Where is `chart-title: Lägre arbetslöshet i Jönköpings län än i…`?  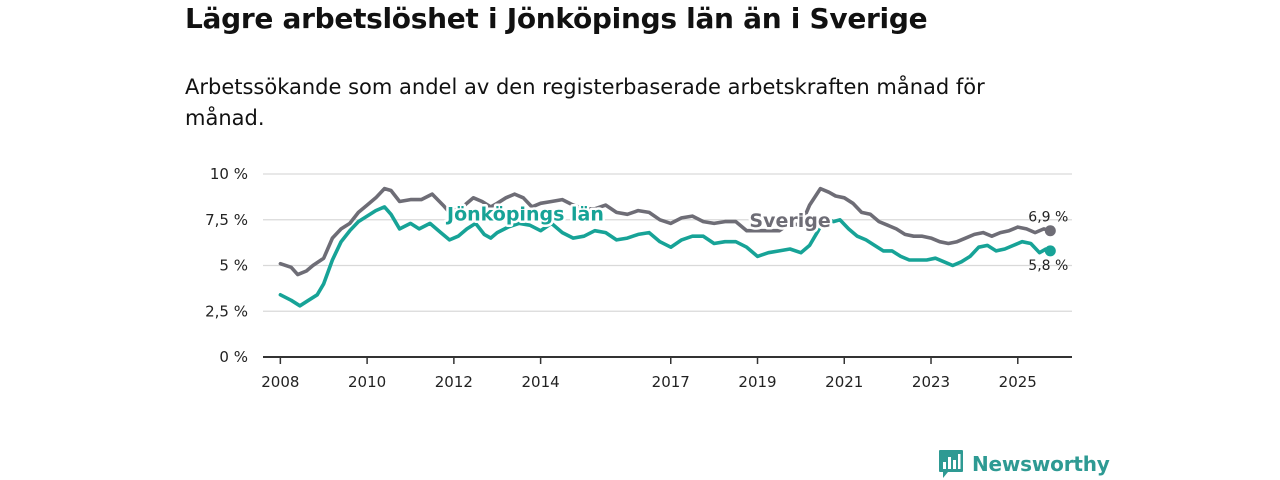 chart-title: Lägre arbetslöshet i Jönköpings län än i… is located at coordinates (556, 18).